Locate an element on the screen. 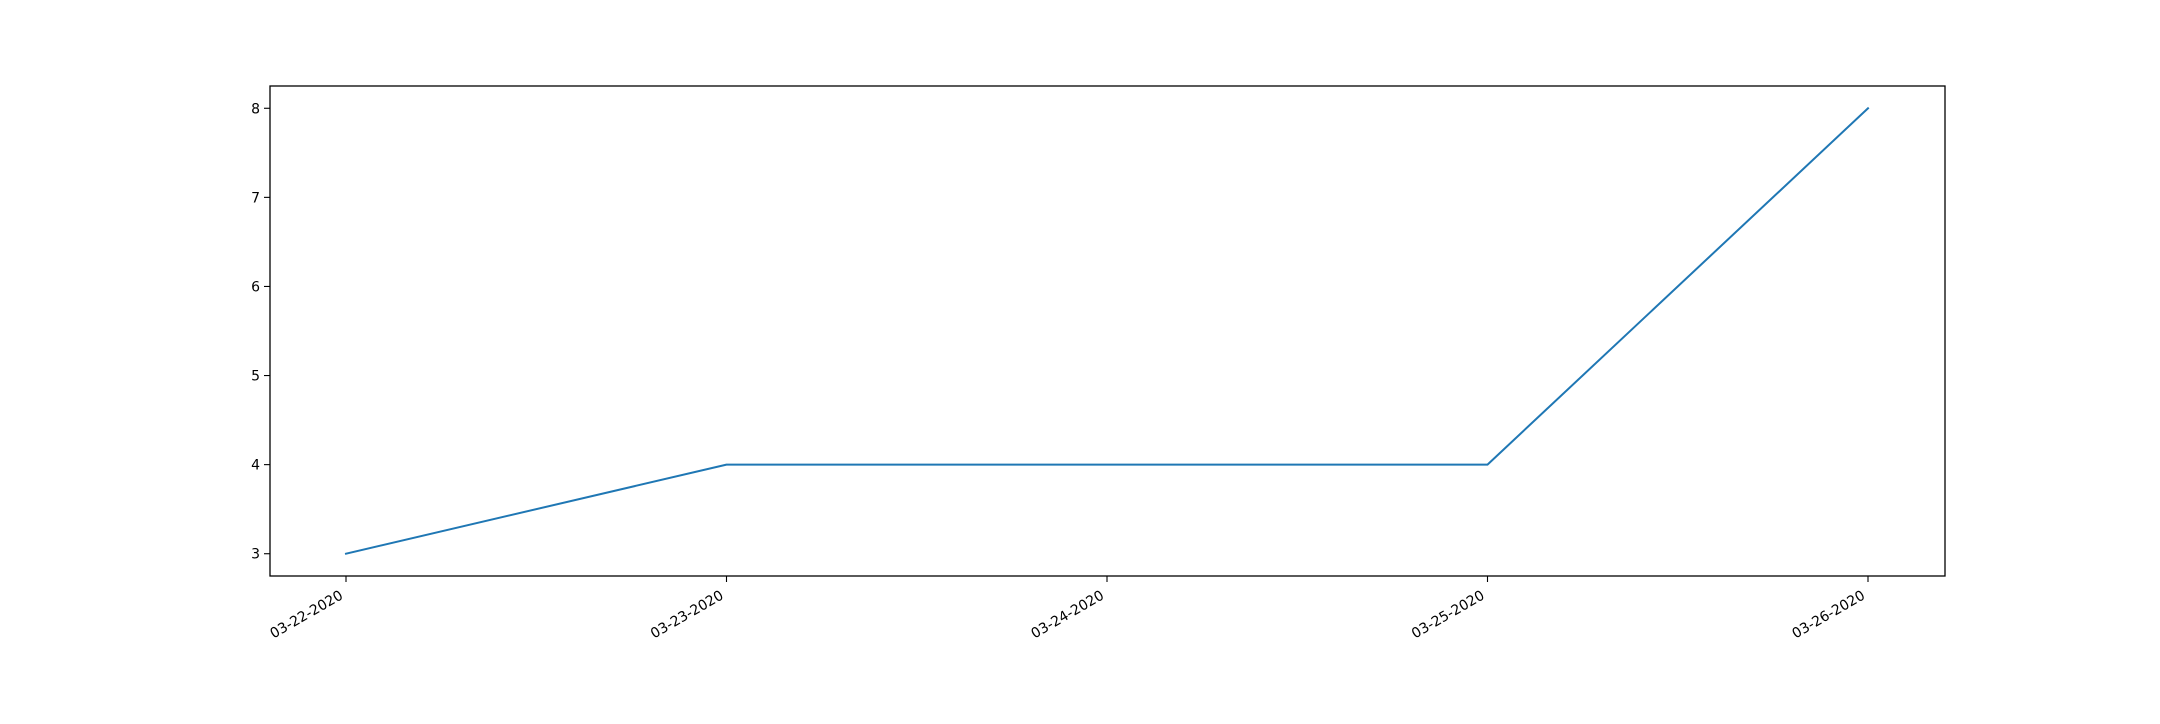 This screenshot has width=2160, height=724. y-tick-label: 5 is located at coordinates (255, 377).